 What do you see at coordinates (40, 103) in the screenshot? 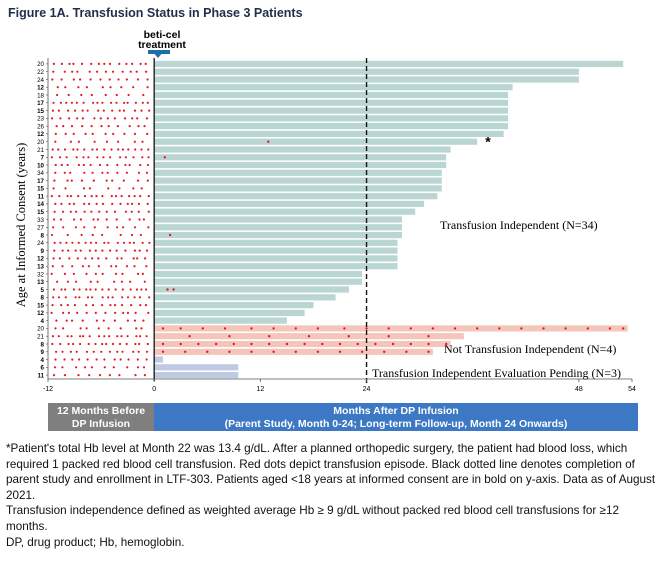
I see `age-tick-label: 17` at bounding box center [40, 103].